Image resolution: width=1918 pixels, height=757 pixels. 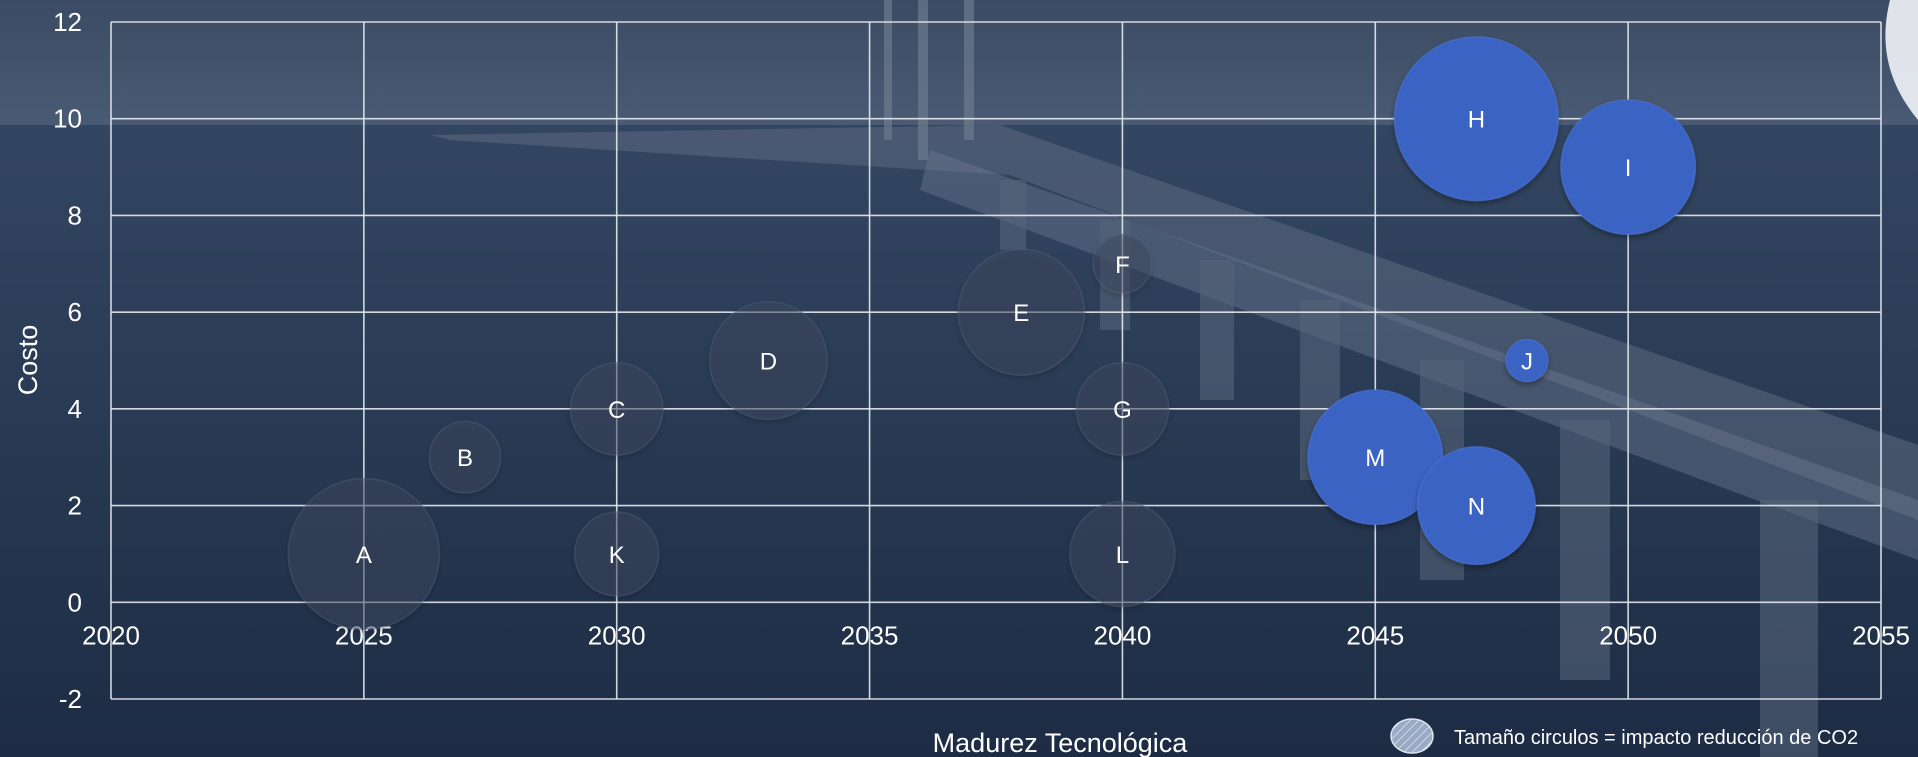 I want to click on bubble-label: A, so click(x=364, y=555).